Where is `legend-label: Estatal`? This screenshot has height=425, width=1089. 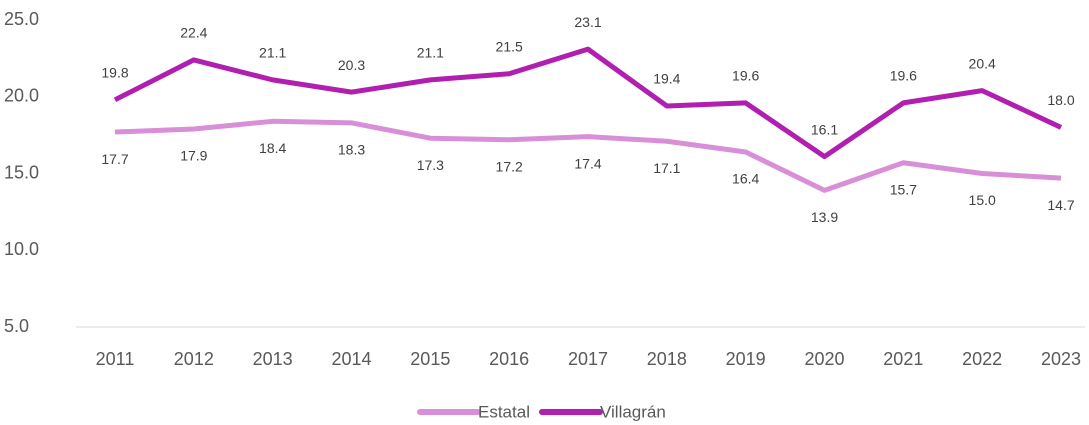
legend-label: Estatal is located at coordinates (504, 411).